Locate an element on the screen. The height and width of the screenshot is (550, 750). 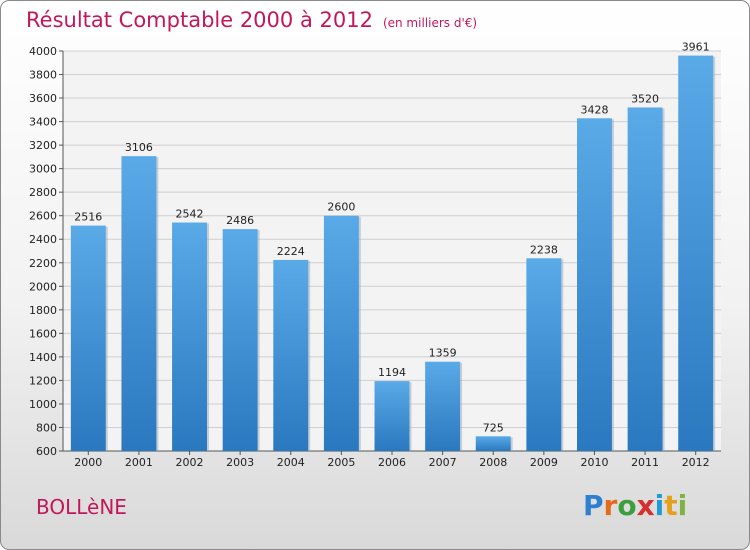
x-tick-label: 2010 is located at coordinates (594, 462).